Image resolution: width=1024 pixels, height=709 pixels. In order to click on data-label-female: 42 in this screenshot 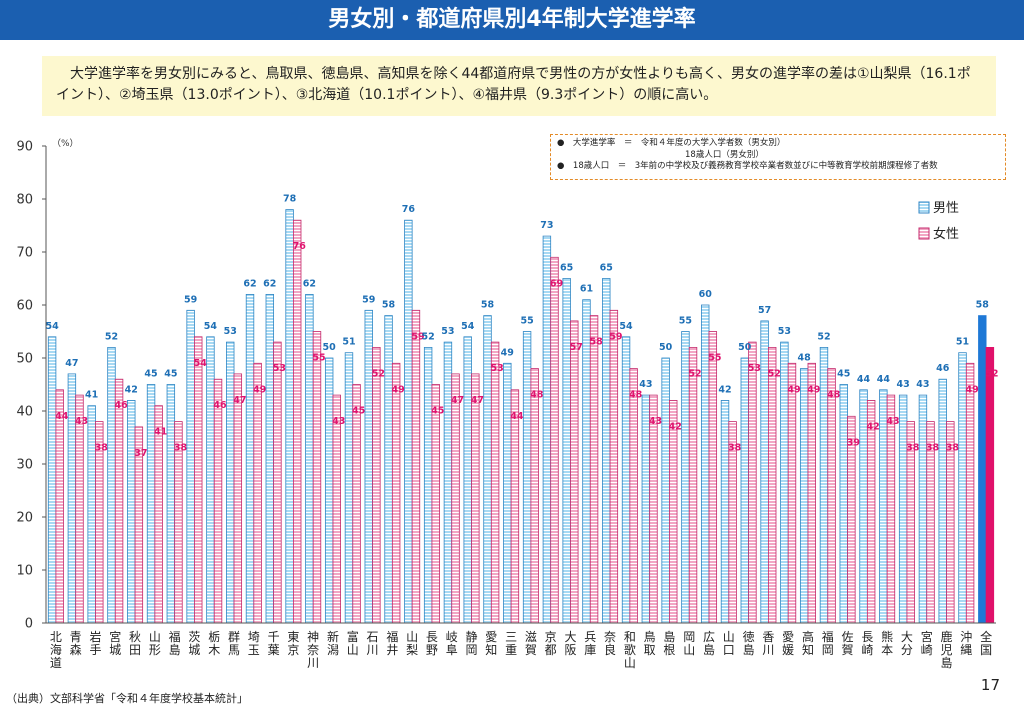, I will do `click(873, 426)`.